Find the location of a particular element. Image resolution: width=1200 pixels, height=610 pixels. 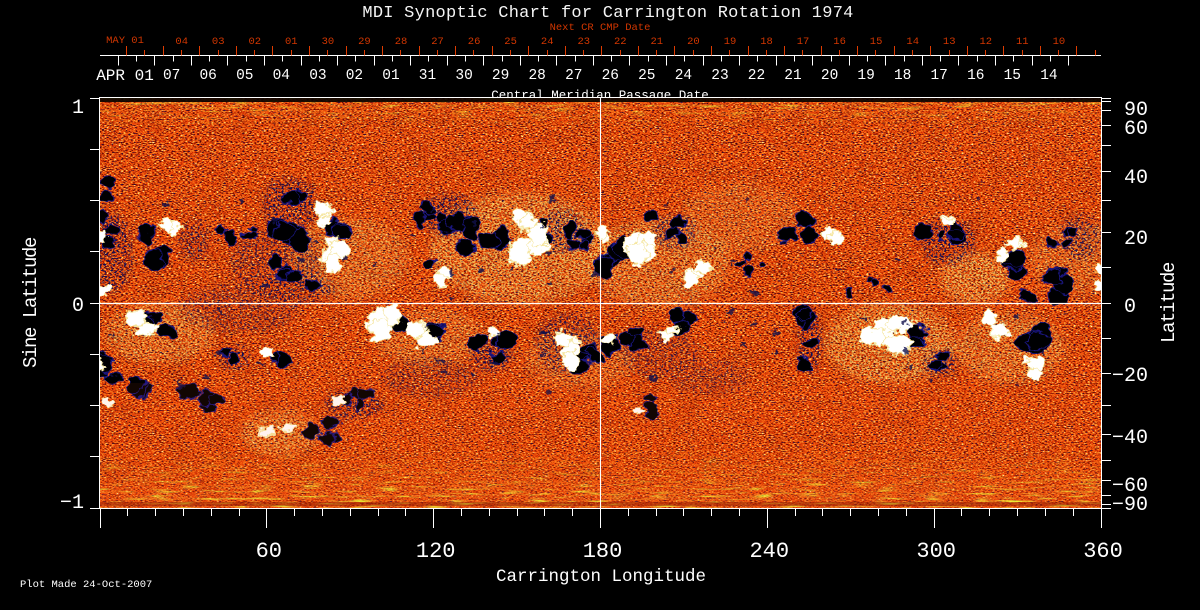

svg-text: APR 01 is located at coordinates (125, 76).